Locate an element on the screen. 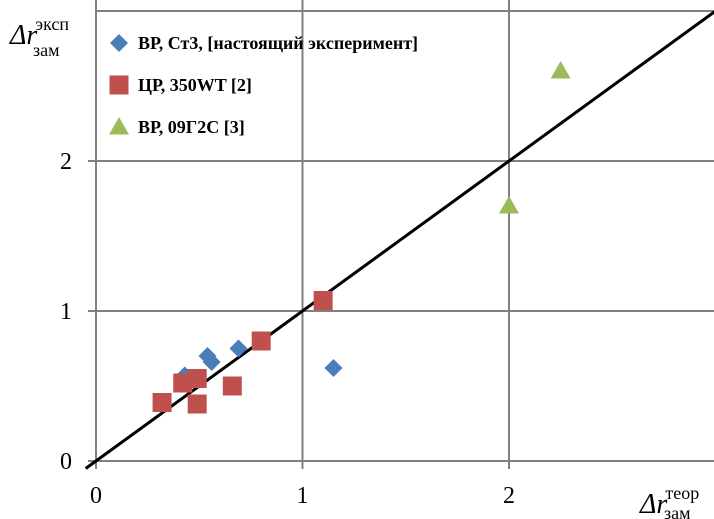 Image resolution: width=714 pixels, height=519 pixels. legend-label: ВР, 09Г2С [3] is located at coordinates (191, 127).